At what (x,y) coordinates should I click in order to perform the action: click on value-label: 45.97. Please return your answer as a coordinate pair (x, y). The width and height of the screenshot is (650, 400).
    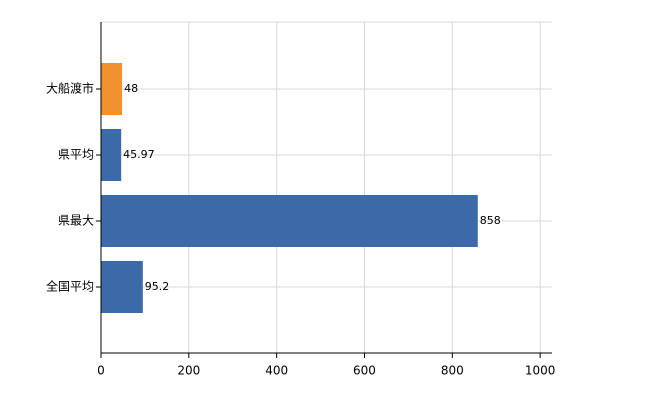
    Looking at the image, I should click on (139, 154).